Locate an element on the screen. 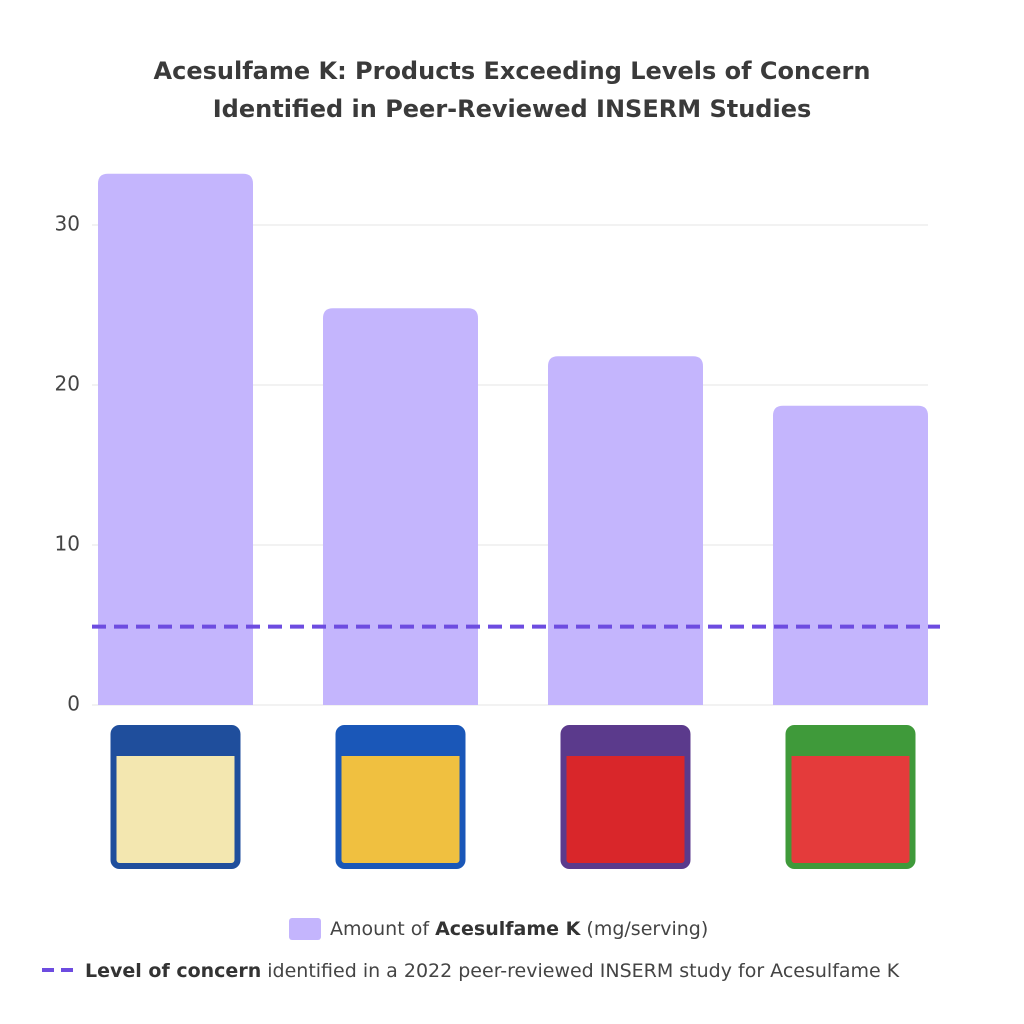  y-tick-label: 10 is located at coordinates (67, 544).